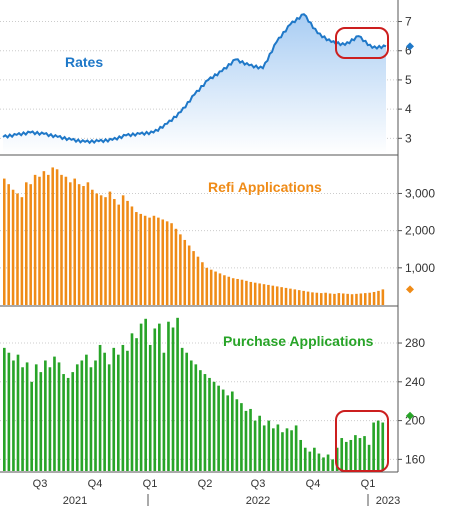 Image resolution: width=450 pixels, height=508 pixels. What do you see at coordinates (313, 484) in the screenshot?
I see `x-tick-q4-2022: Q4` at bounding box center [313, 484].